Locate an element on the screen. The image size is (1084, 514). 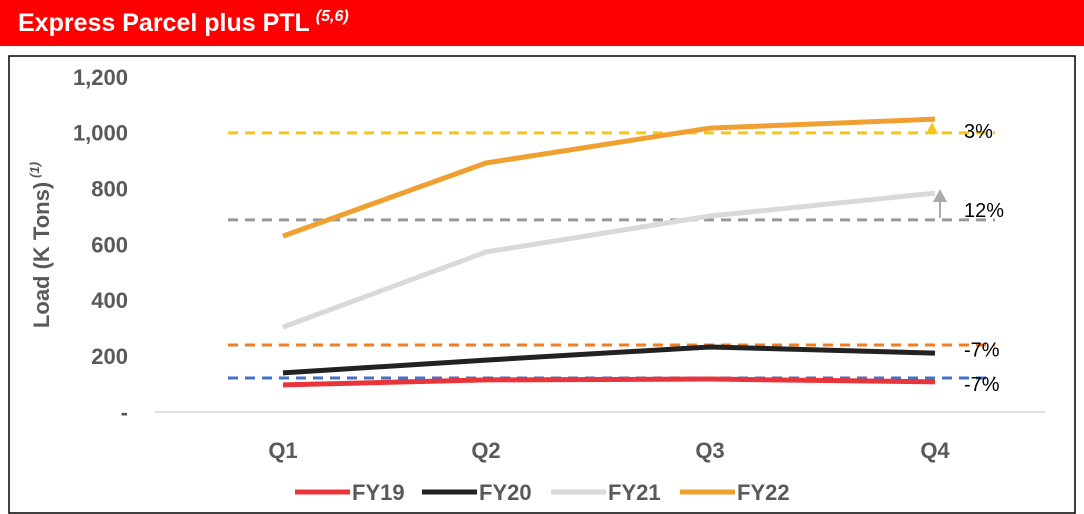
x-tick-label: Q1 is located at coordinates (282, 450).